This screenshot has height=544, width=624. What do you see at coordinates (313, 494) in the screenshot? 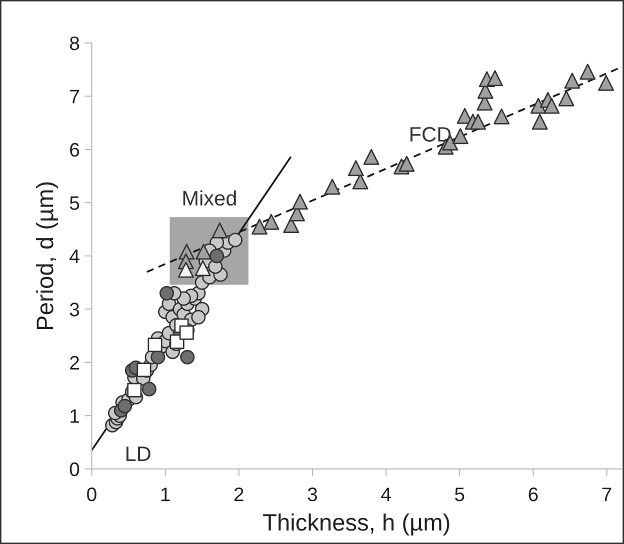
I see `x-tick-label: 3` at bounding box center [313, 494].